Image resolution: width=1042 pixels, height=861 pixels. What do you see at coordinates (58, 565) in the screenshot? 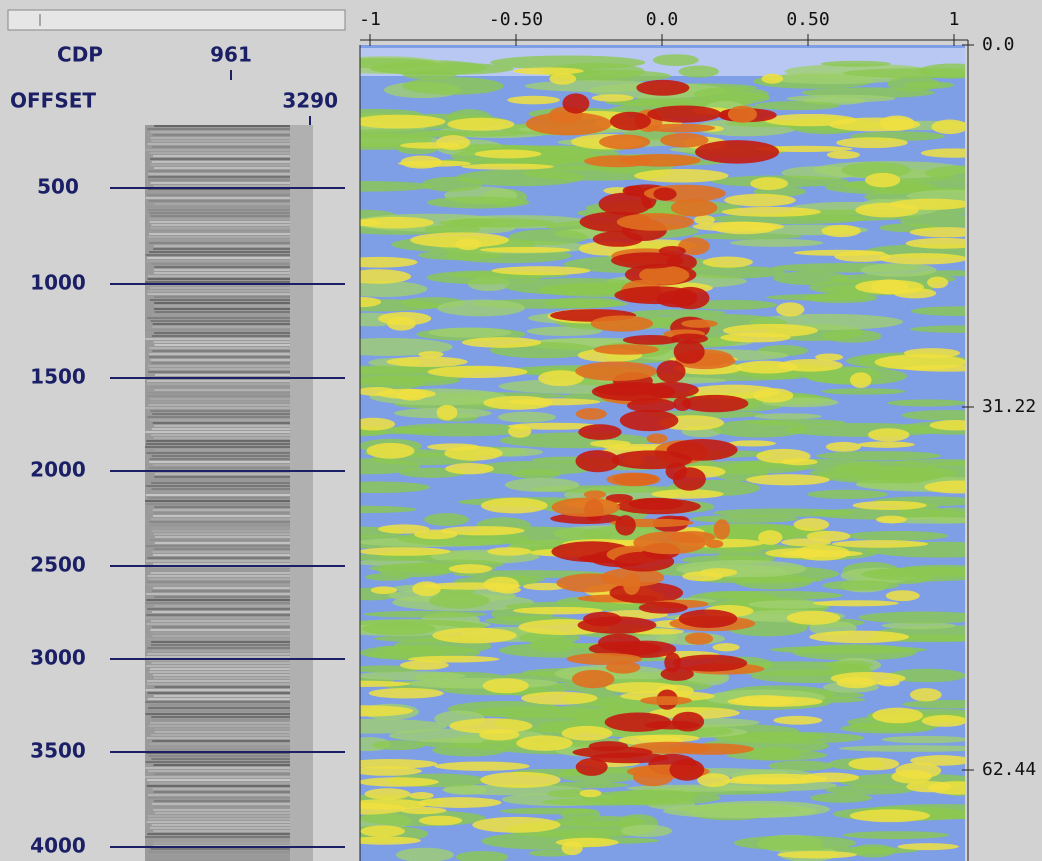
I see `depth-label: 2500` at bounding box center [58, 565].